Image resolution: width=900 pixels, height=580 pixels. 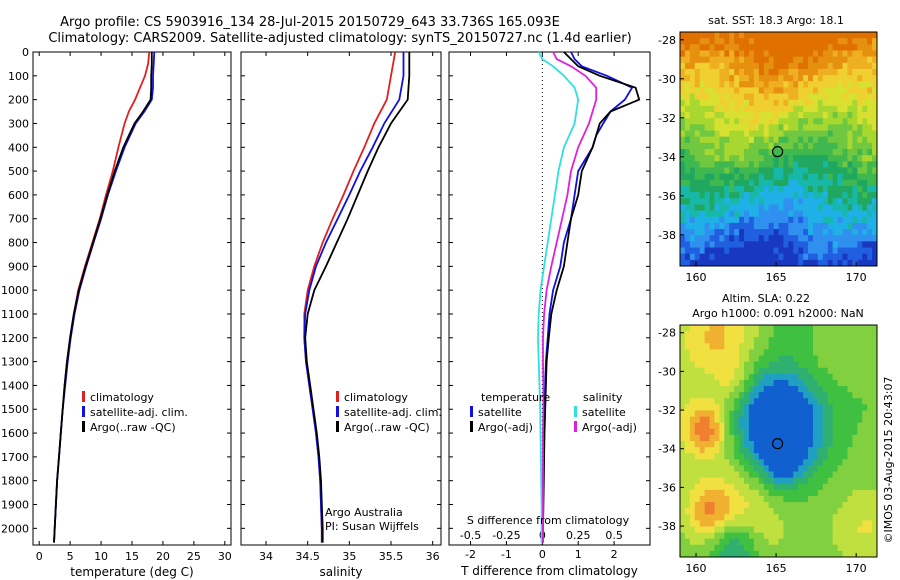 I want to click on y-tick-label: 0, so click(x=25, y=52).